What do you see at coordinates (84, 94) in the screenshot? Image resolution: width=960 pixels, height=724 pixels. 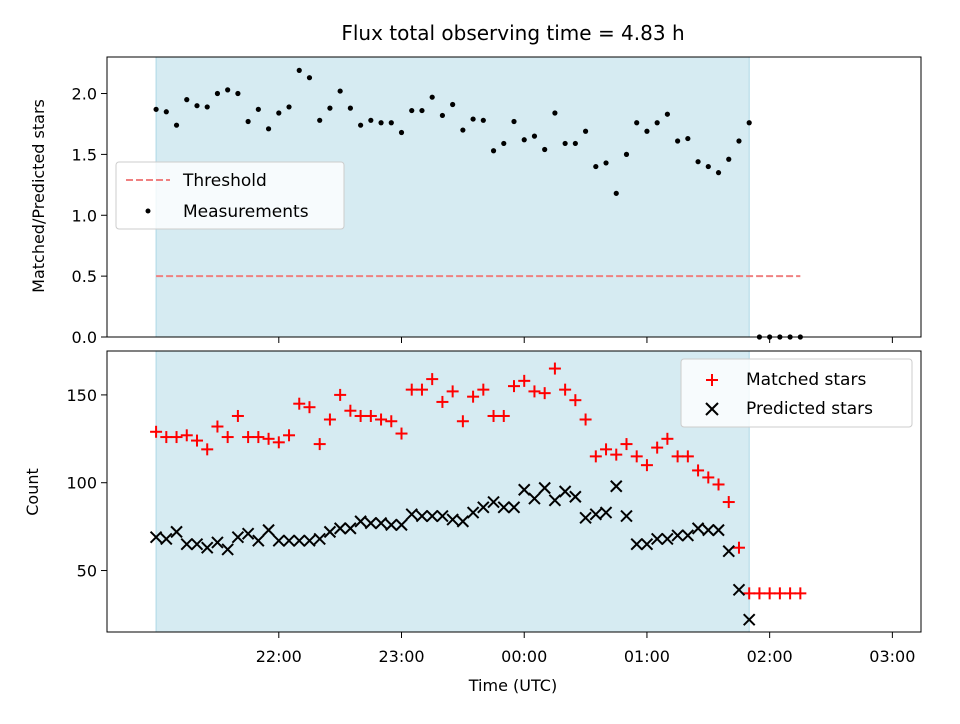 I see `ratio-y-tick-label: 2.0` at bounding box center [84, 94].